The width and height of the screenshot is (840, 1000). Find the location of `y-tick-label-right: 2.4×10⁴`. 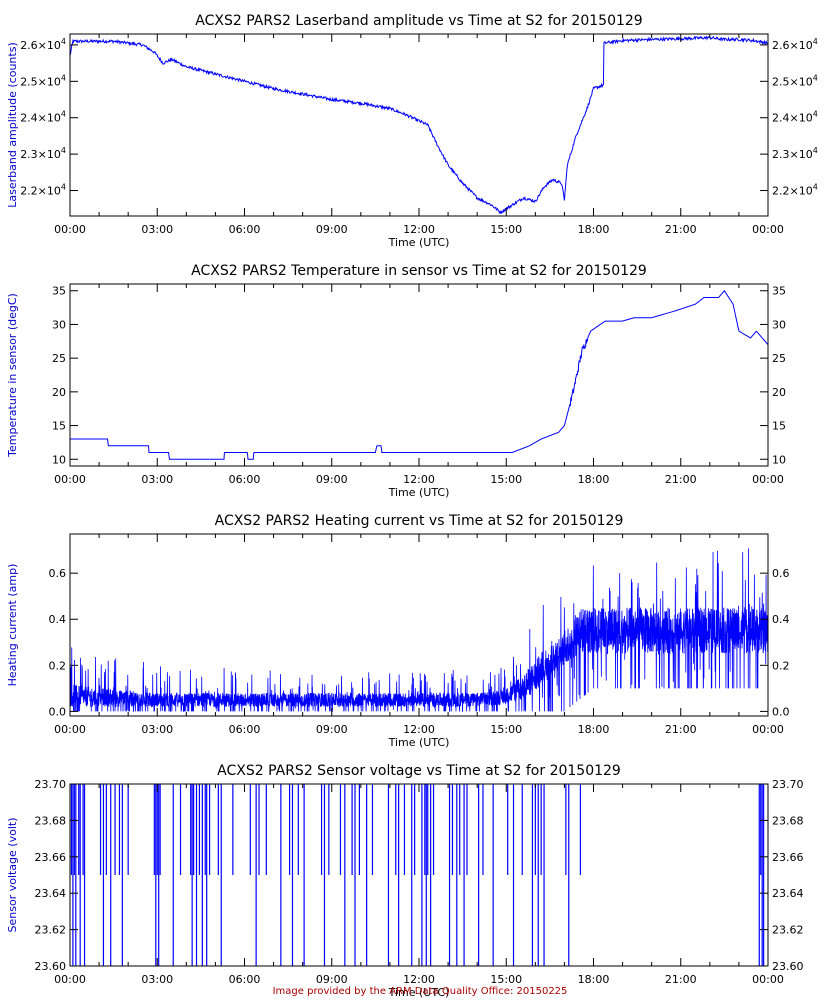

y-tick-label-right: 2.4×10⁴ is located at coordinates (795, 117).